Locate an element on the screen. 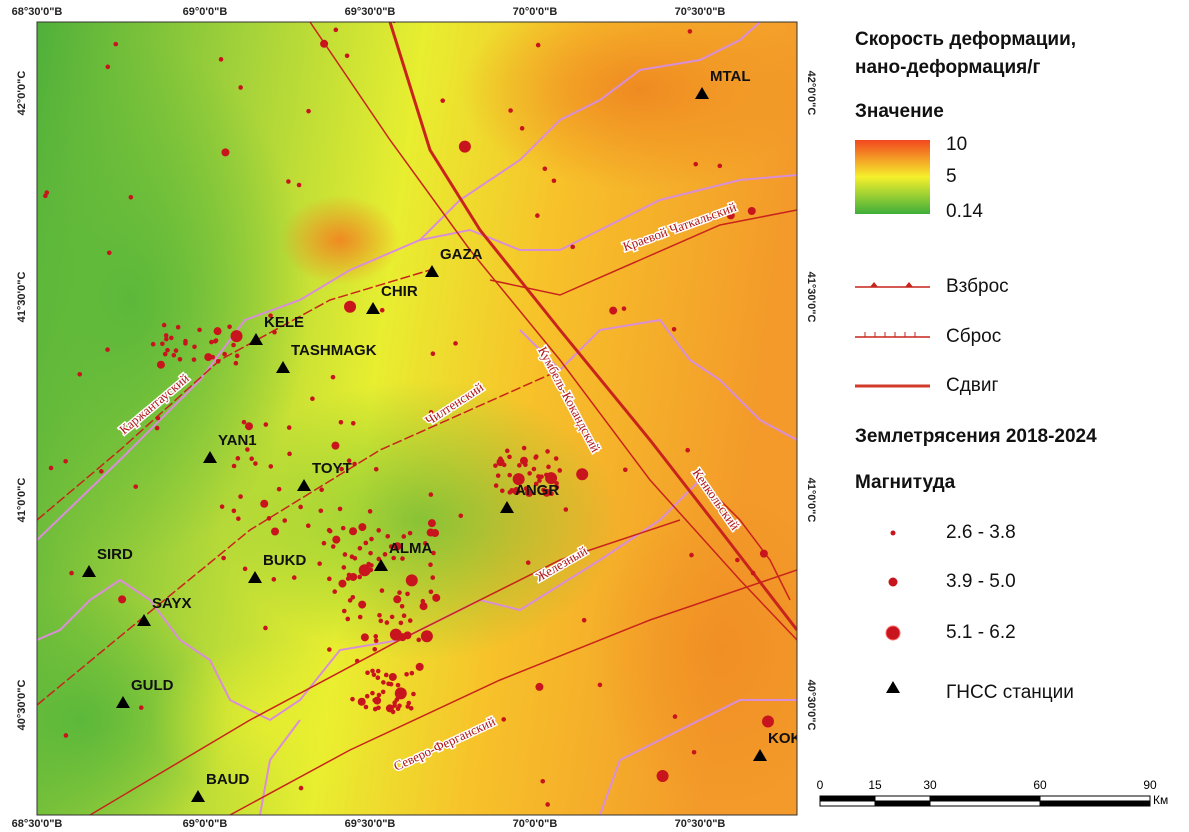  legend-heading: Землетрясения 2018-2024 is located at coordinates (976, 436).